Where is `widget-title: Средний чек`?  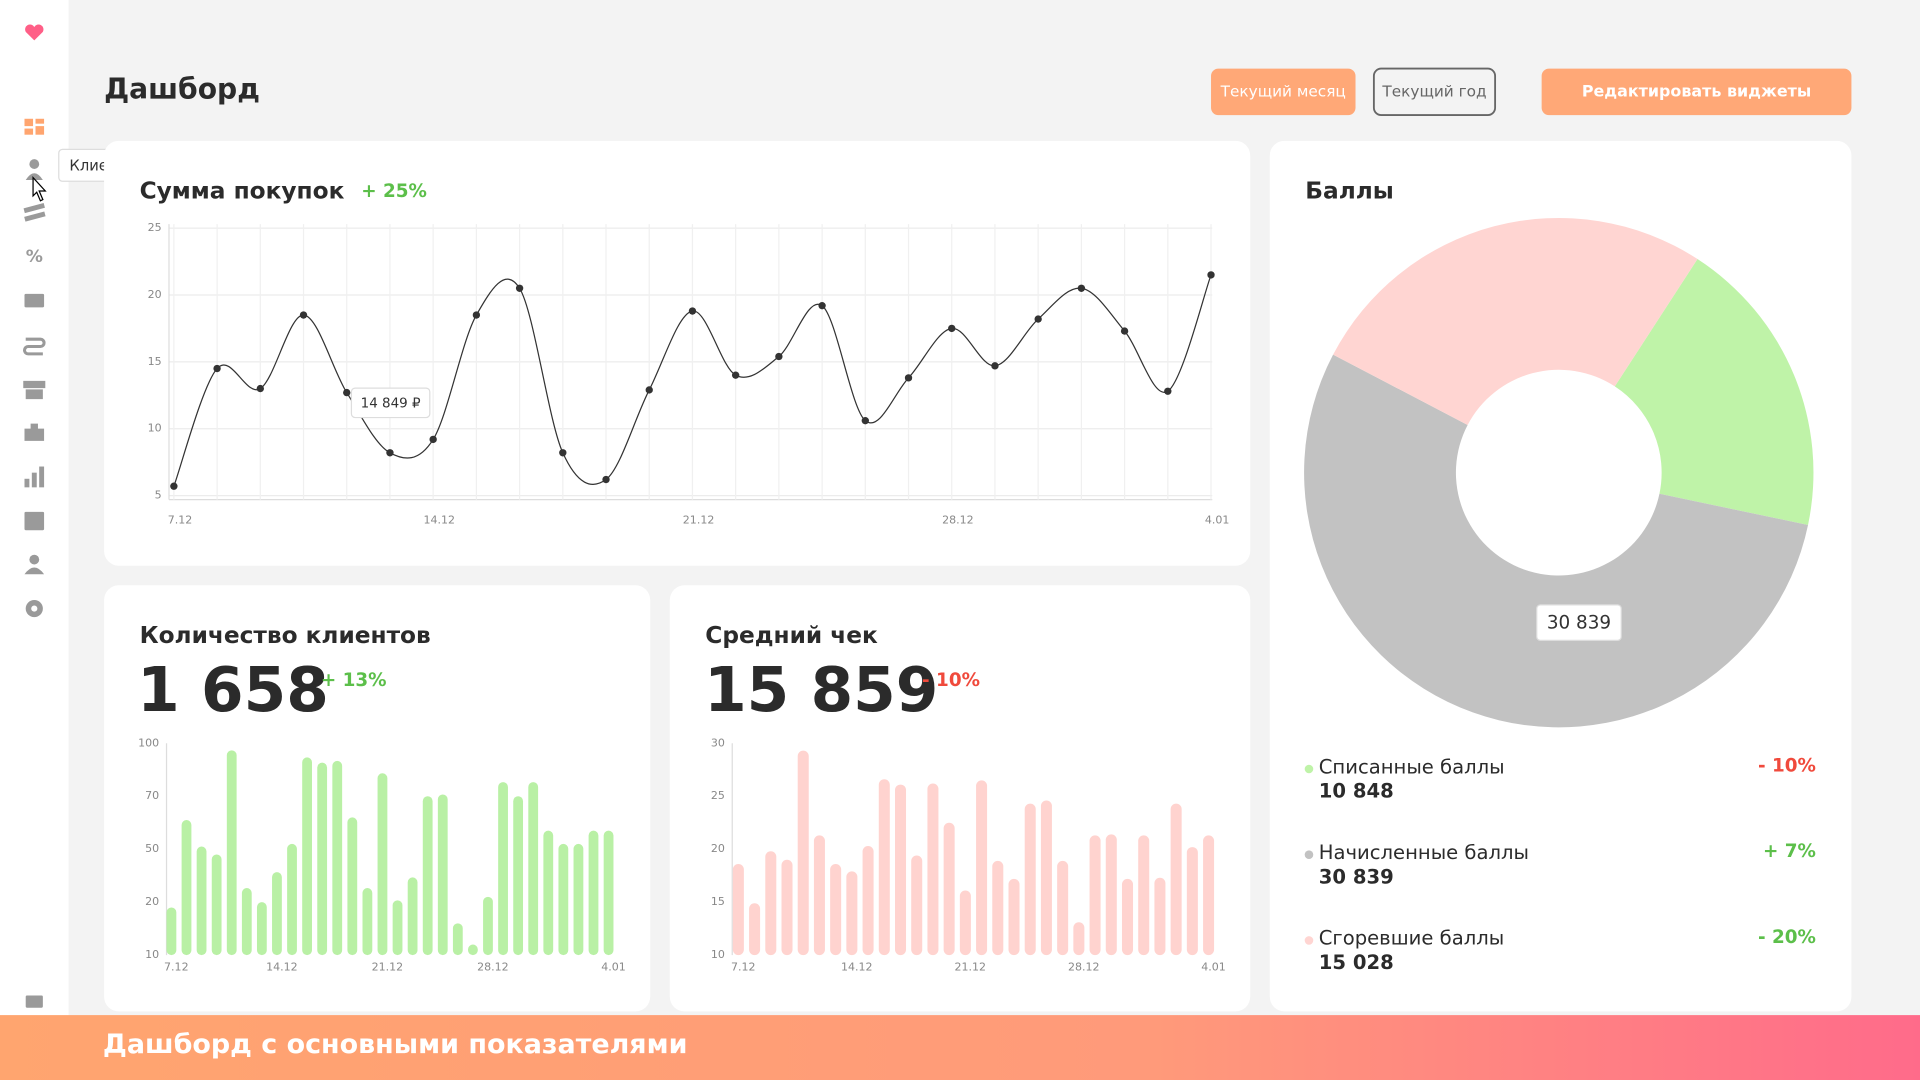 widget-title: Средний чек is located at coordinates (791, 635).